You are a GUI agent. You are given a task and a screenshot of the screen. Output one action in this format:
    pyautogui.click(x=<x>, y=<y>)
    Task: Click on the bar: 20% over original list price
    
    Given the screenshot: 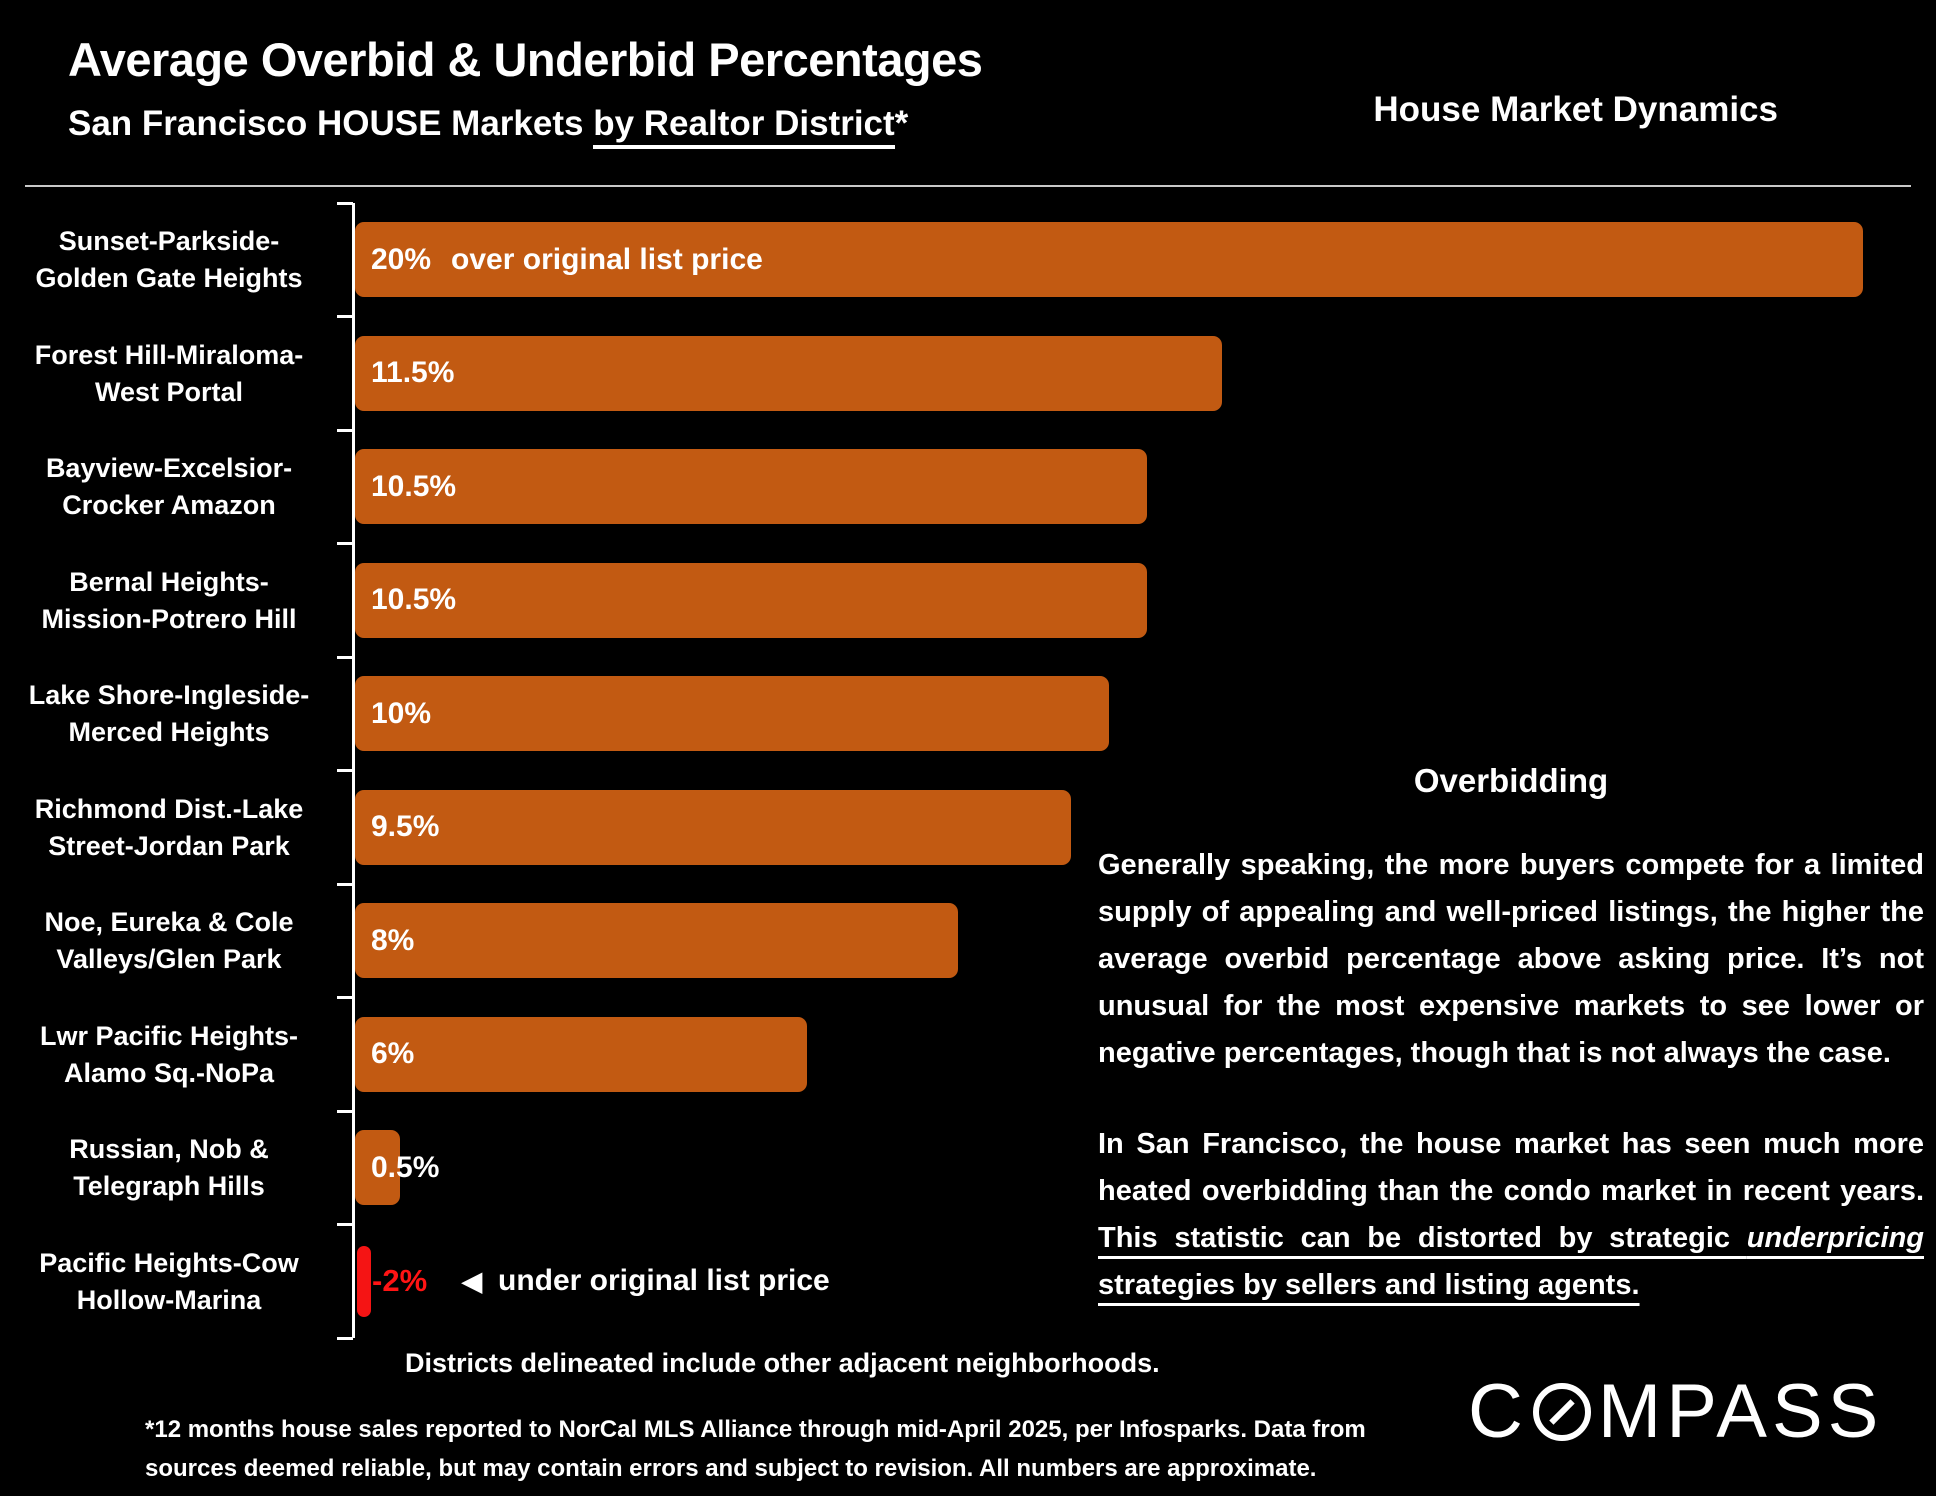 What is the action you would take?
    pyautogui.click(x=1109, y=259)
    